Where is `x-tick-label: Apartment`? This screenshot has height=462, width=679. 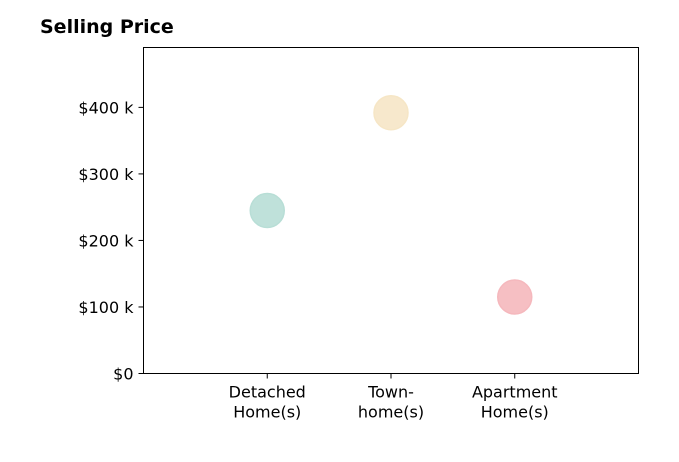
x-tick-label: Apartment is located at coordinates (515, 392).